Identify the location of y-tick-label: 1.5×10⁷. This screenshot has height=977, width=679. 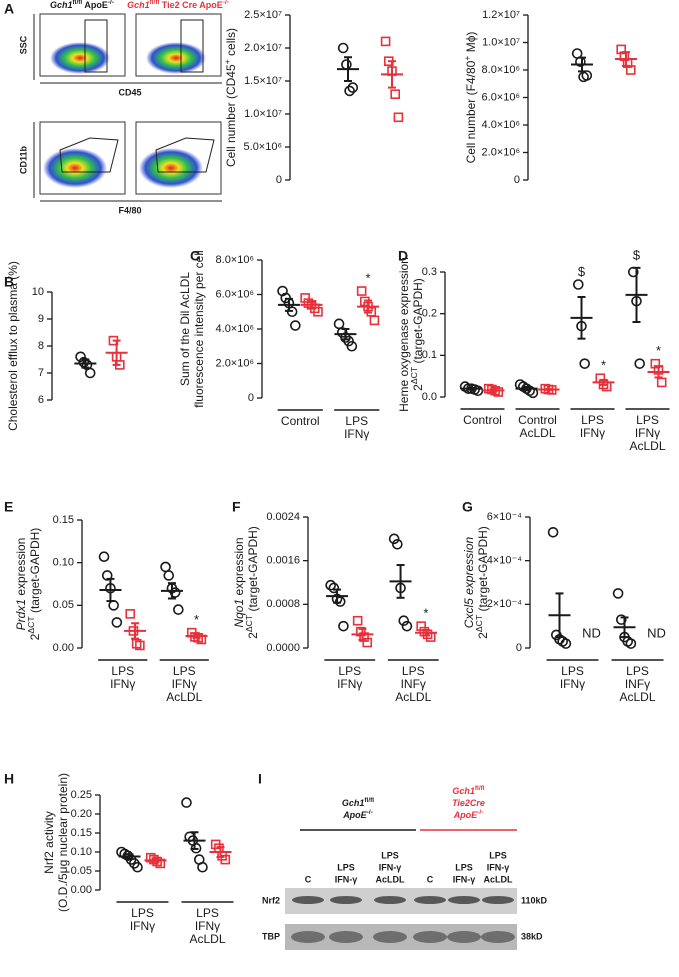
(263, 81).